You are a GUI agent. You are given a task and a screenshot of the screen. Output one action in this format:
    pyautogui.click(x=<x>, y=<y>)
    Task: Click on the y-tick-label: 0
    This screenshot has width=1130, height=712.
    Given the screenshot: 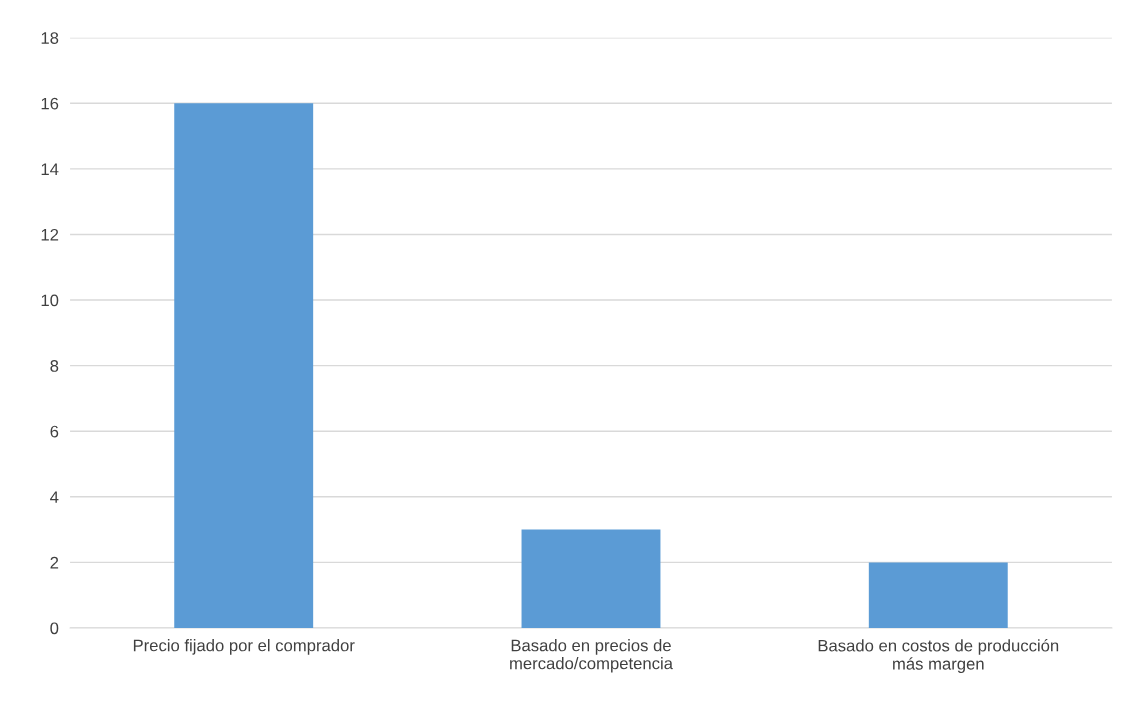 What is the action you would take?
    pyautogui.click(x=54, y=628)
    